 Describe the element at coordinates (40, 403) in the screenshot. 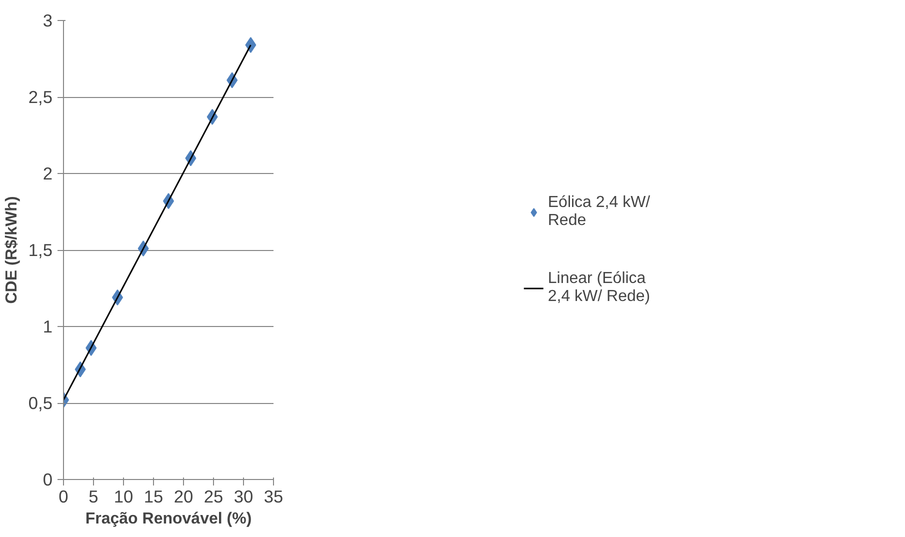

I see `y-tick-label: 0,5` at that location.